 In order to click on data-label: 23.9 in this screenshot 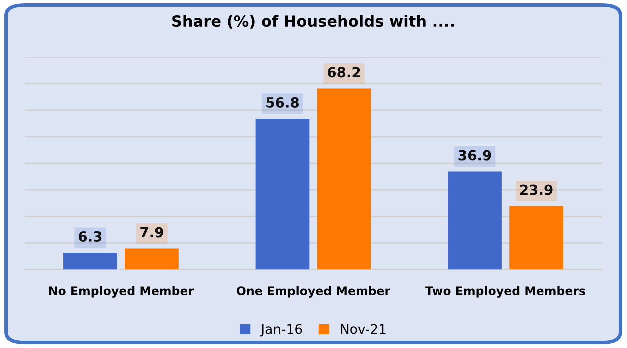, I will do `click(536, 190)`.